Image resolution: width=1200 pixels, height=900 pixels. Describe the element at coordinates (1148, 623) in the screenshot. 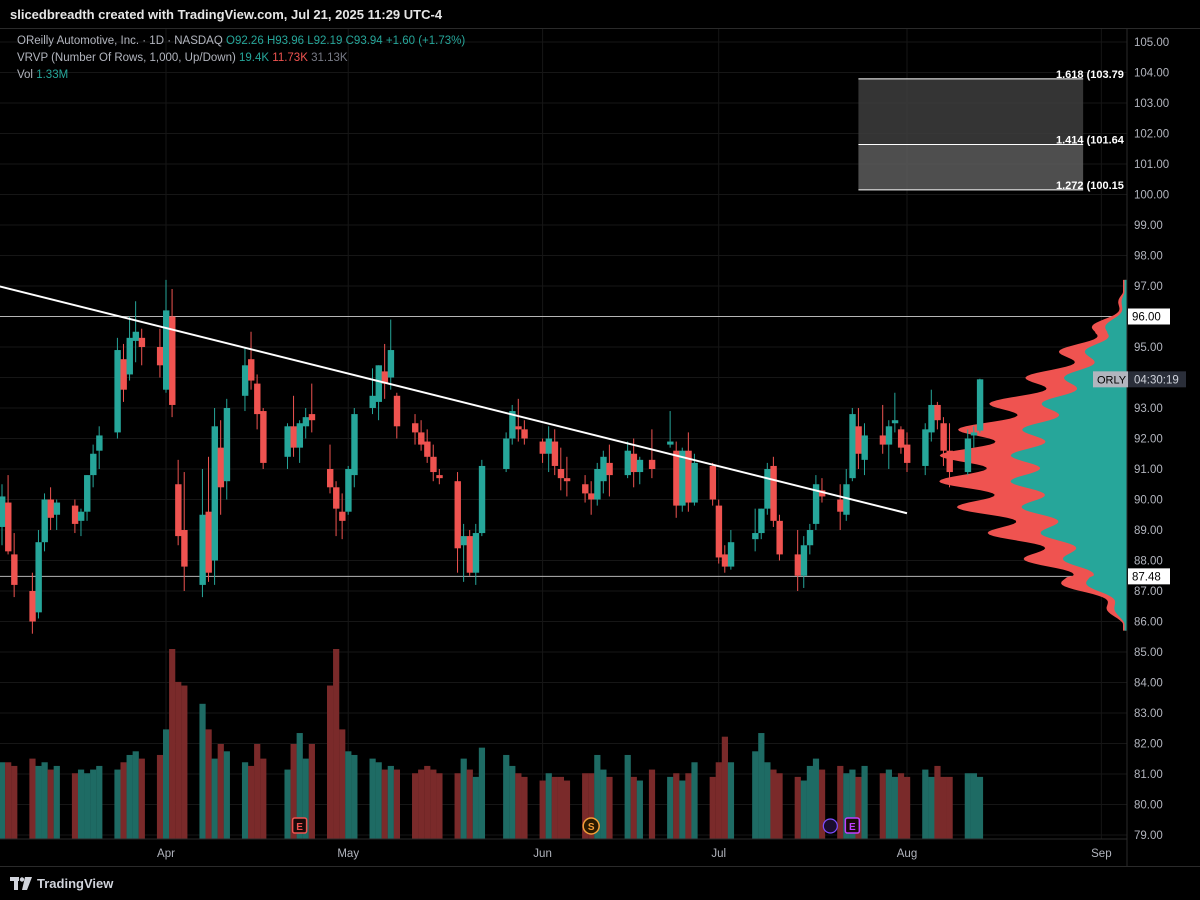

I see `price-tick-label: 86.00` at that location.